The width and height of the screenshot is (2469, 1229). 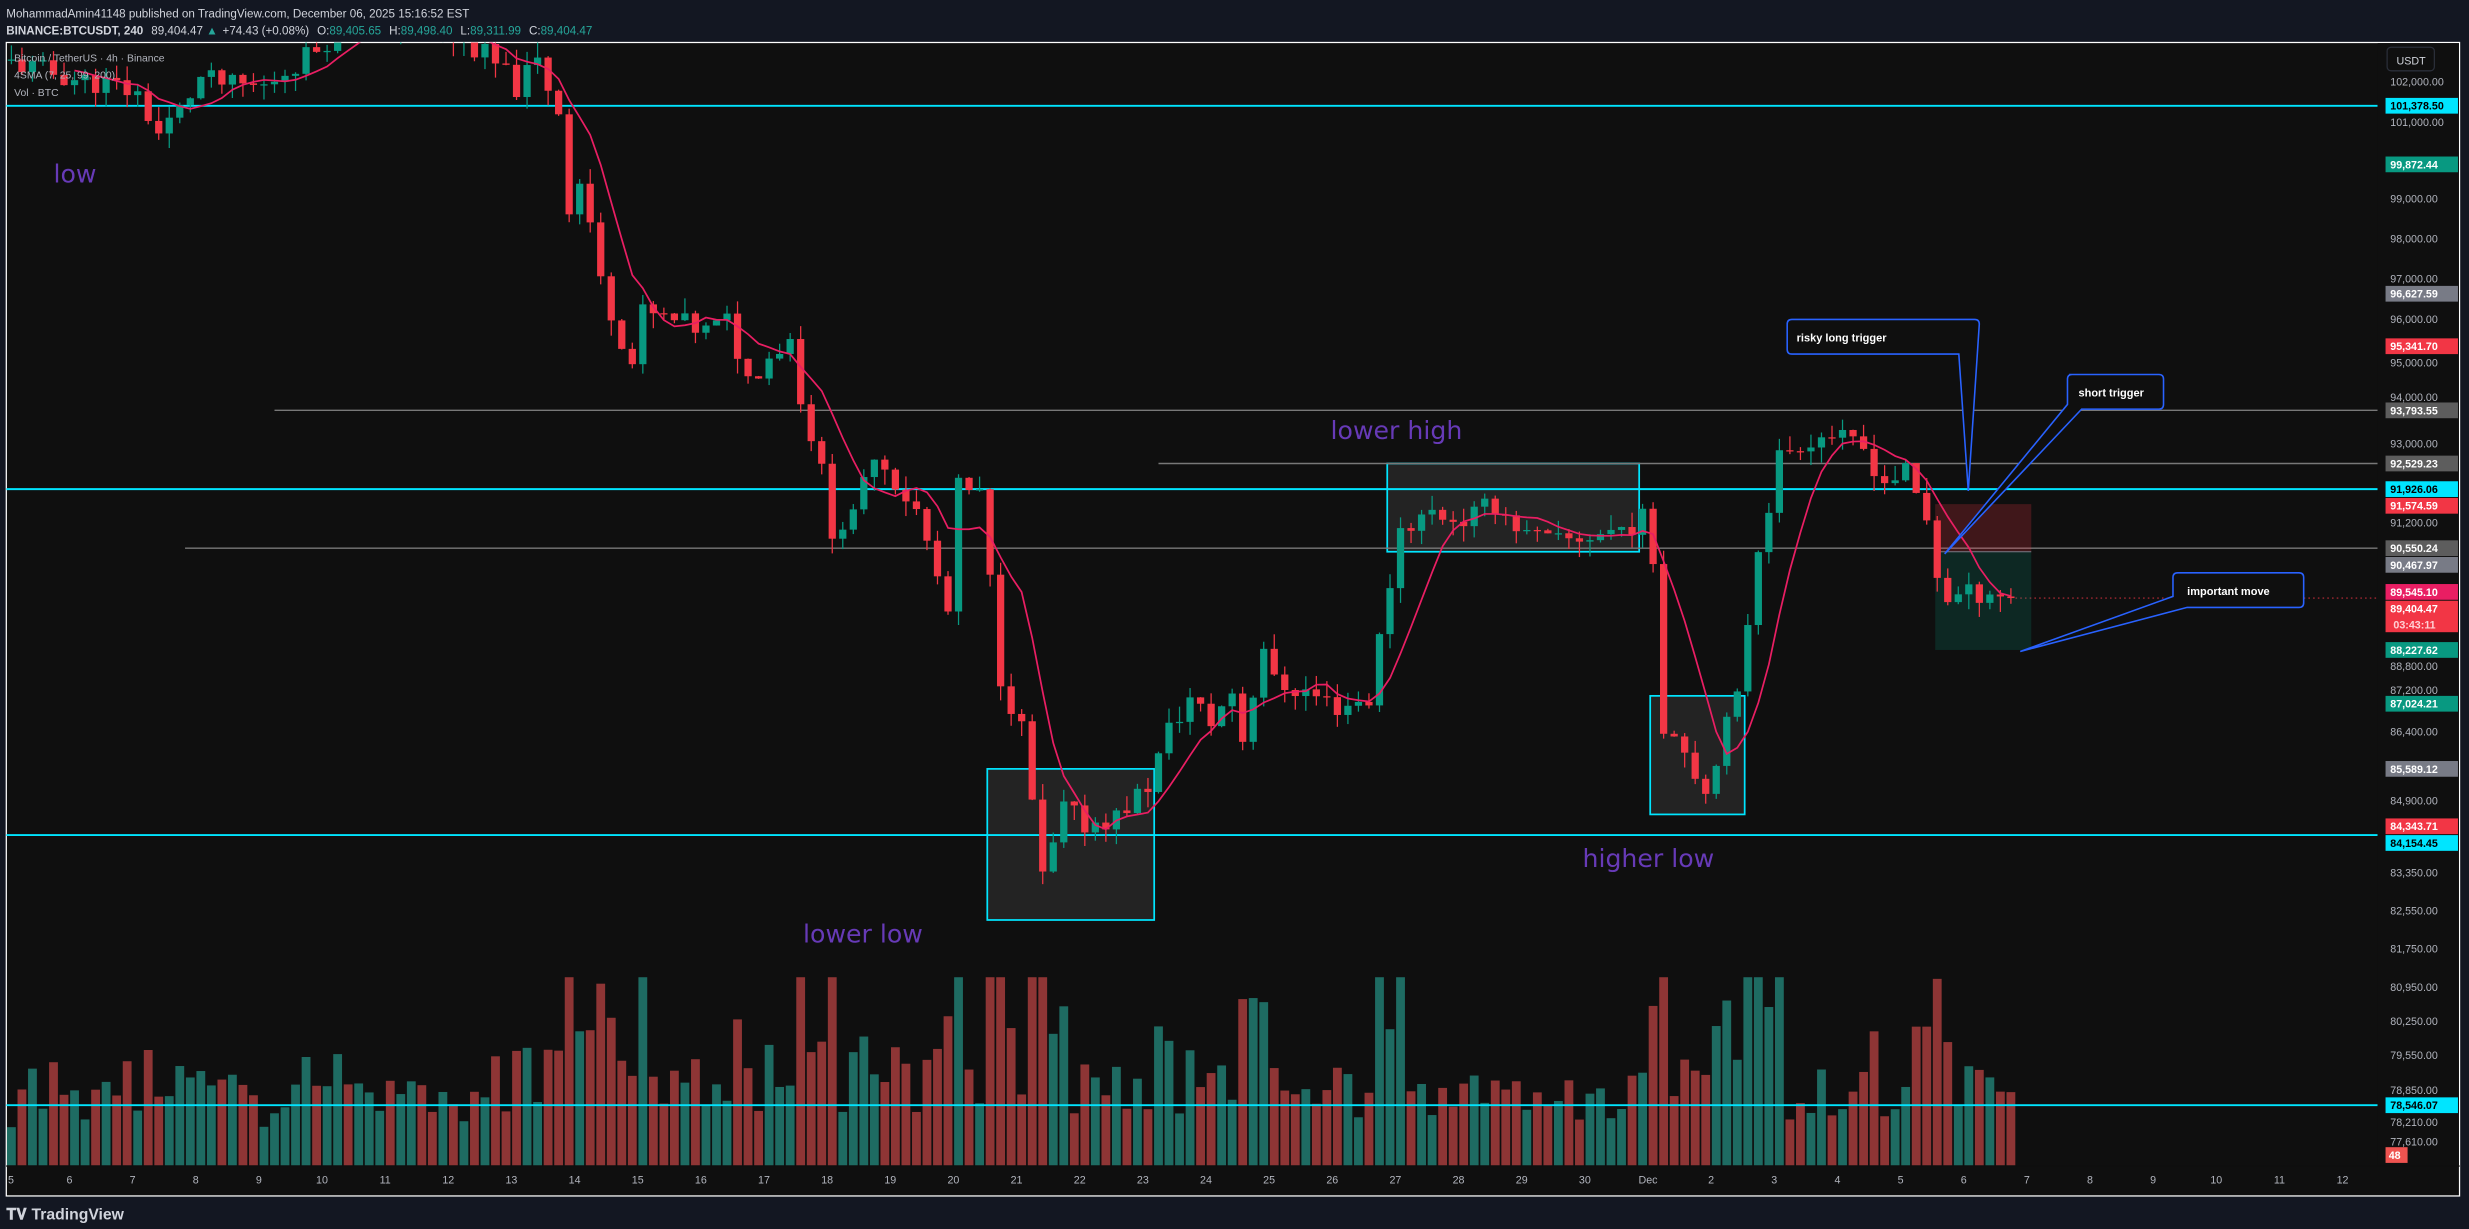 I want to click on time-tick: 16, so click(x=701, y=1180).